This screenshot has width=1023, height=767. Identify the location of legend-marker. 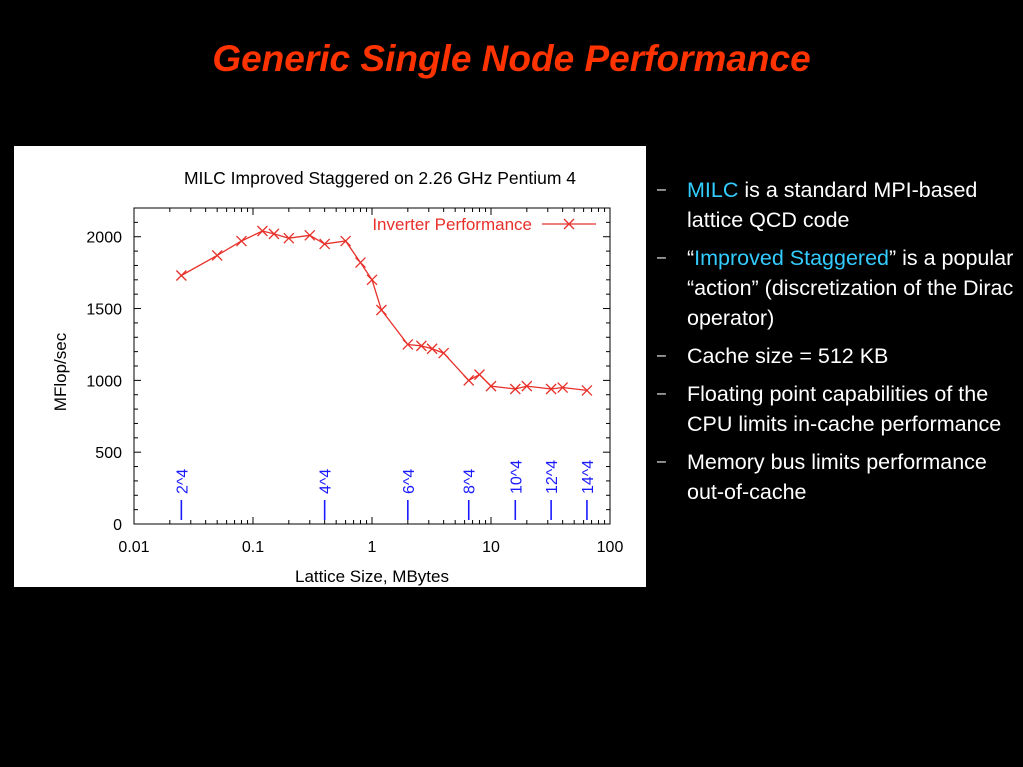
(569, 224).